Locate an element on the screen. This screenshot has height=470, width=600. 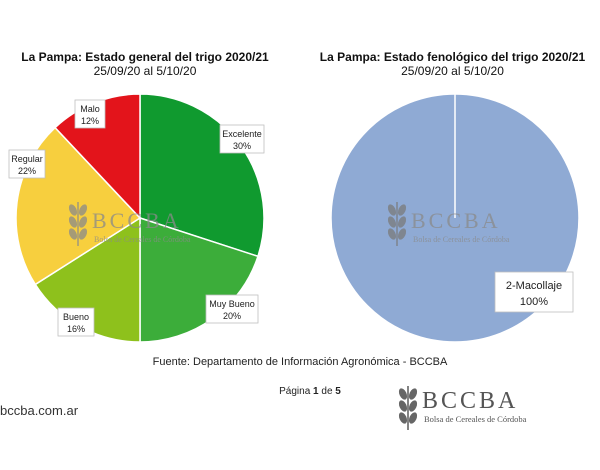
page-current: 1 is located at coordinates (316, 391).